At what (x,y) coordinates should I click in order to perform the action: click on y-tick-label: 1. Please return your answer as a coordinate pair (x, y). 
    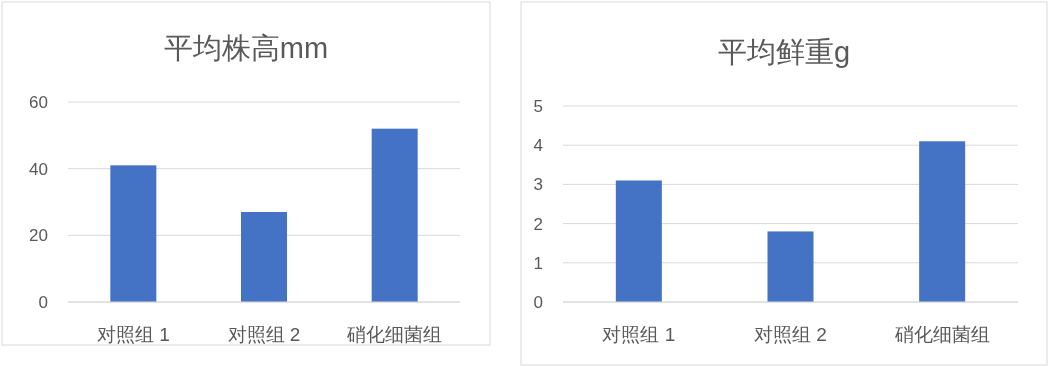
    Looking at the image, I should click on (538, 263).